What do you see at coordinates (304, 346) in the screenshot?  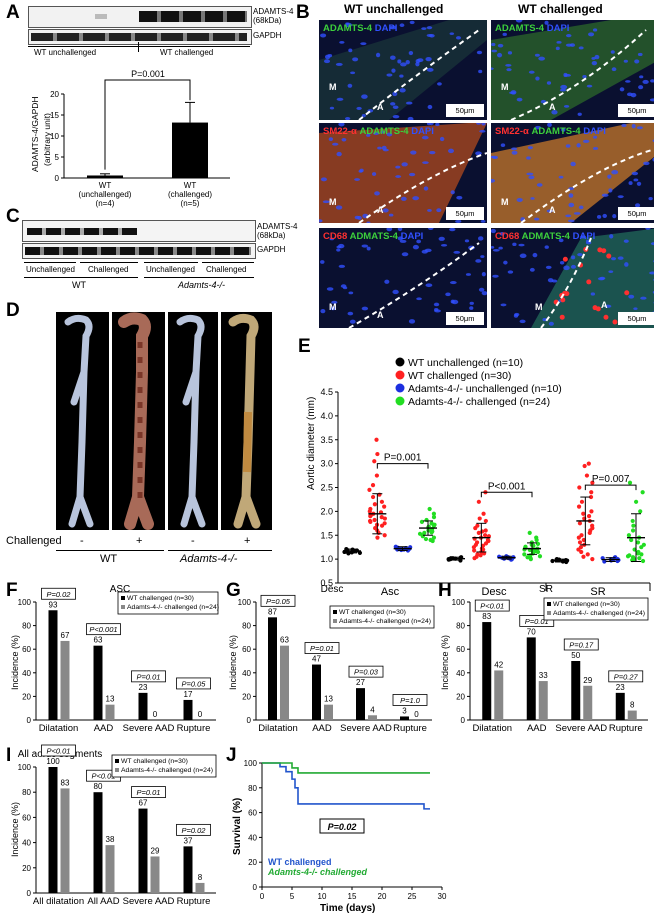 I see `panel-letter-e: E` at bounding box center [304, 346].